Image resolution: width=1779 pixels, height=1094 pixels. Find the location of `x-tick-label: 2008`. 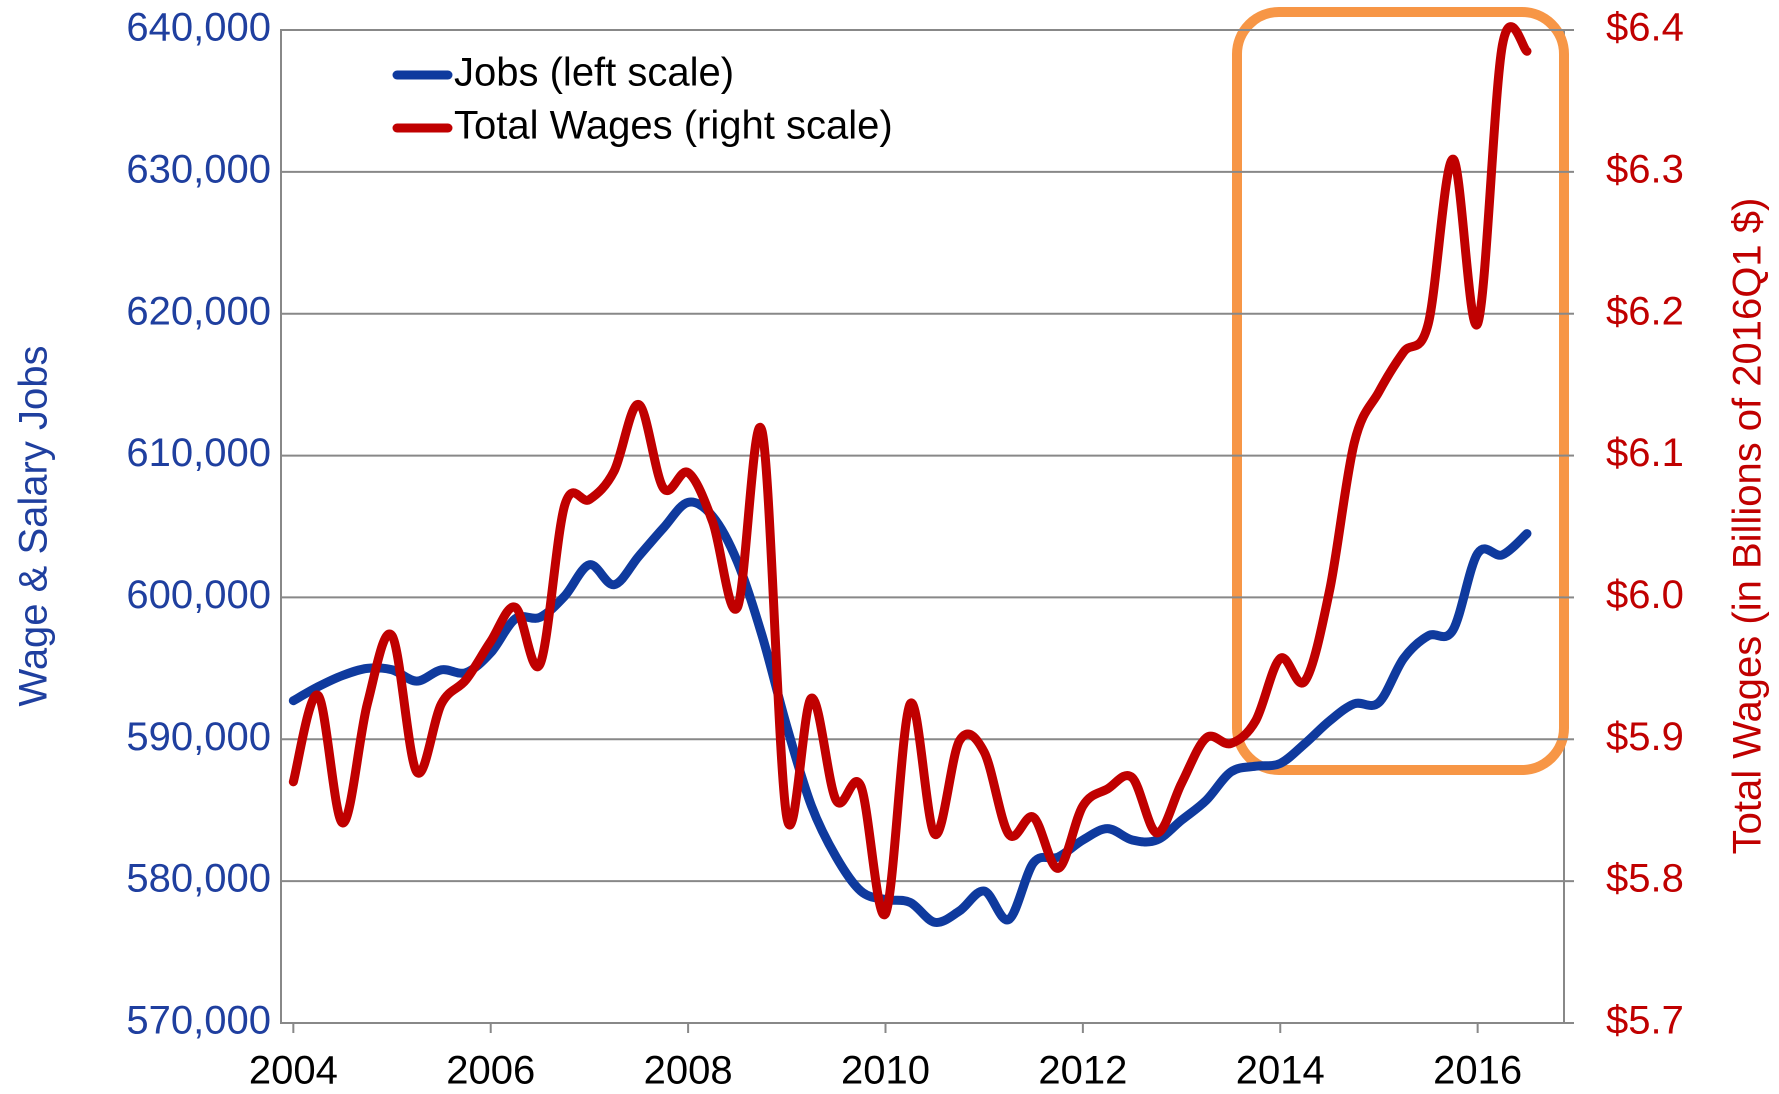

x-tick-label: 2008 is located at coordinates (688, 1071).